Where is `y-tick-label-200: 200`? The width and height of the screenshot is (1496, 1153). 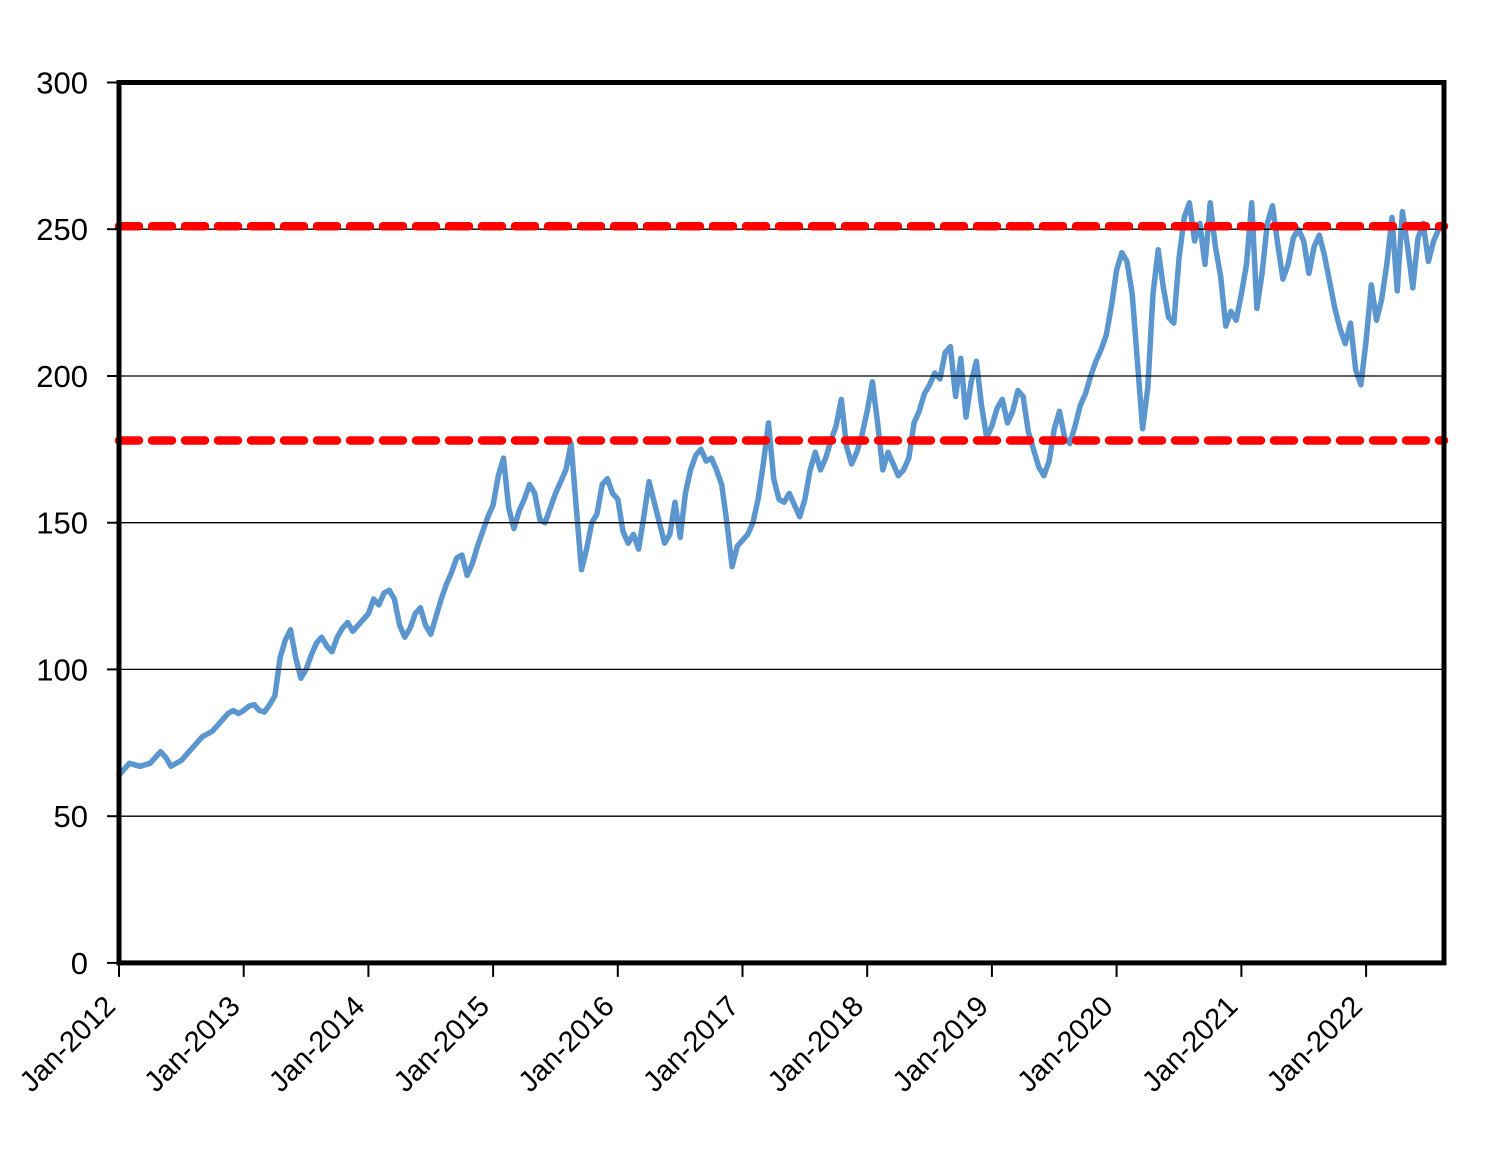 y-tick-label-200: 200 is located at coordinates (62, 376).